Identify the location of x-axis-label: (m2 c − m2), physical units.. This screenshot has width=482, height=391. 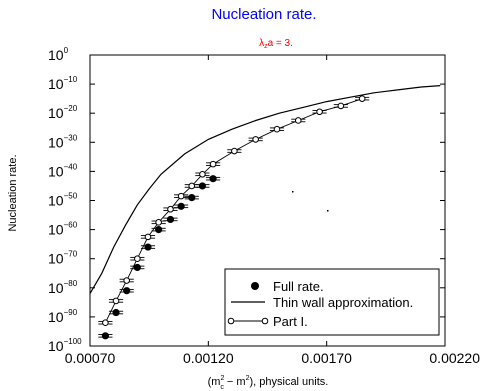
(268, 383).